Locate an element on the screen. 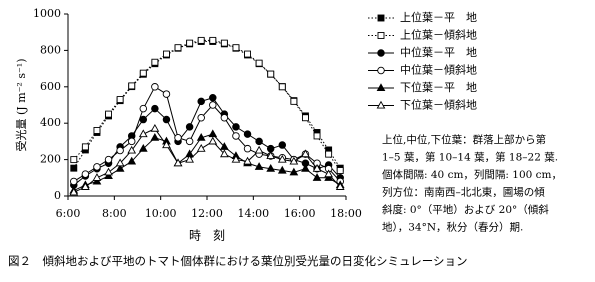 The height and width of the screenshot is (282, 595). y-tick-label: 0 is located at coordinates (57, 195).